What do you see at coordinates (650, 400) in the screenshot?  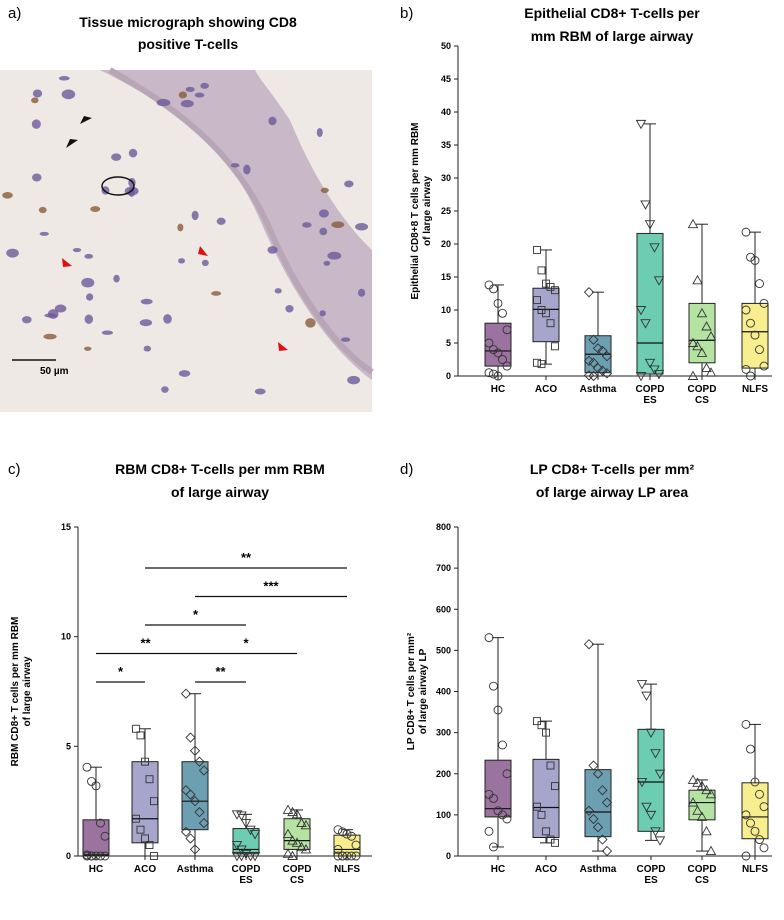 I see `x-tick-label: ES` at bounding box center [650, 400].